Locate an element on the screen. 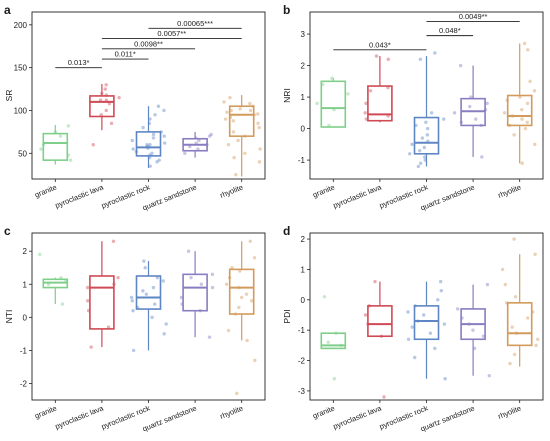 The image size is (550, 441). y-axis-label: NTI is located at coordinates (9, 317).